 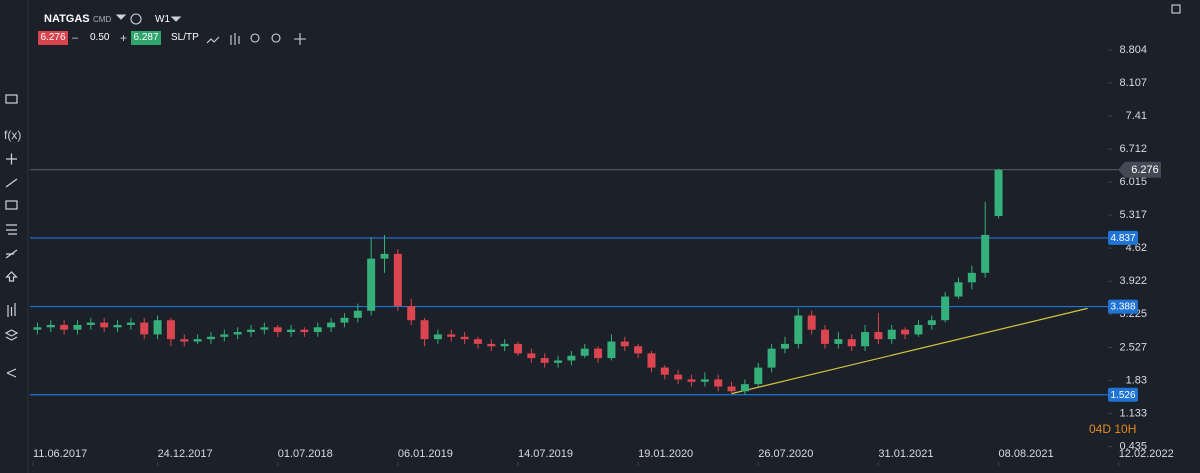 I want to click on icon-screen, so click(x=11, y=99).